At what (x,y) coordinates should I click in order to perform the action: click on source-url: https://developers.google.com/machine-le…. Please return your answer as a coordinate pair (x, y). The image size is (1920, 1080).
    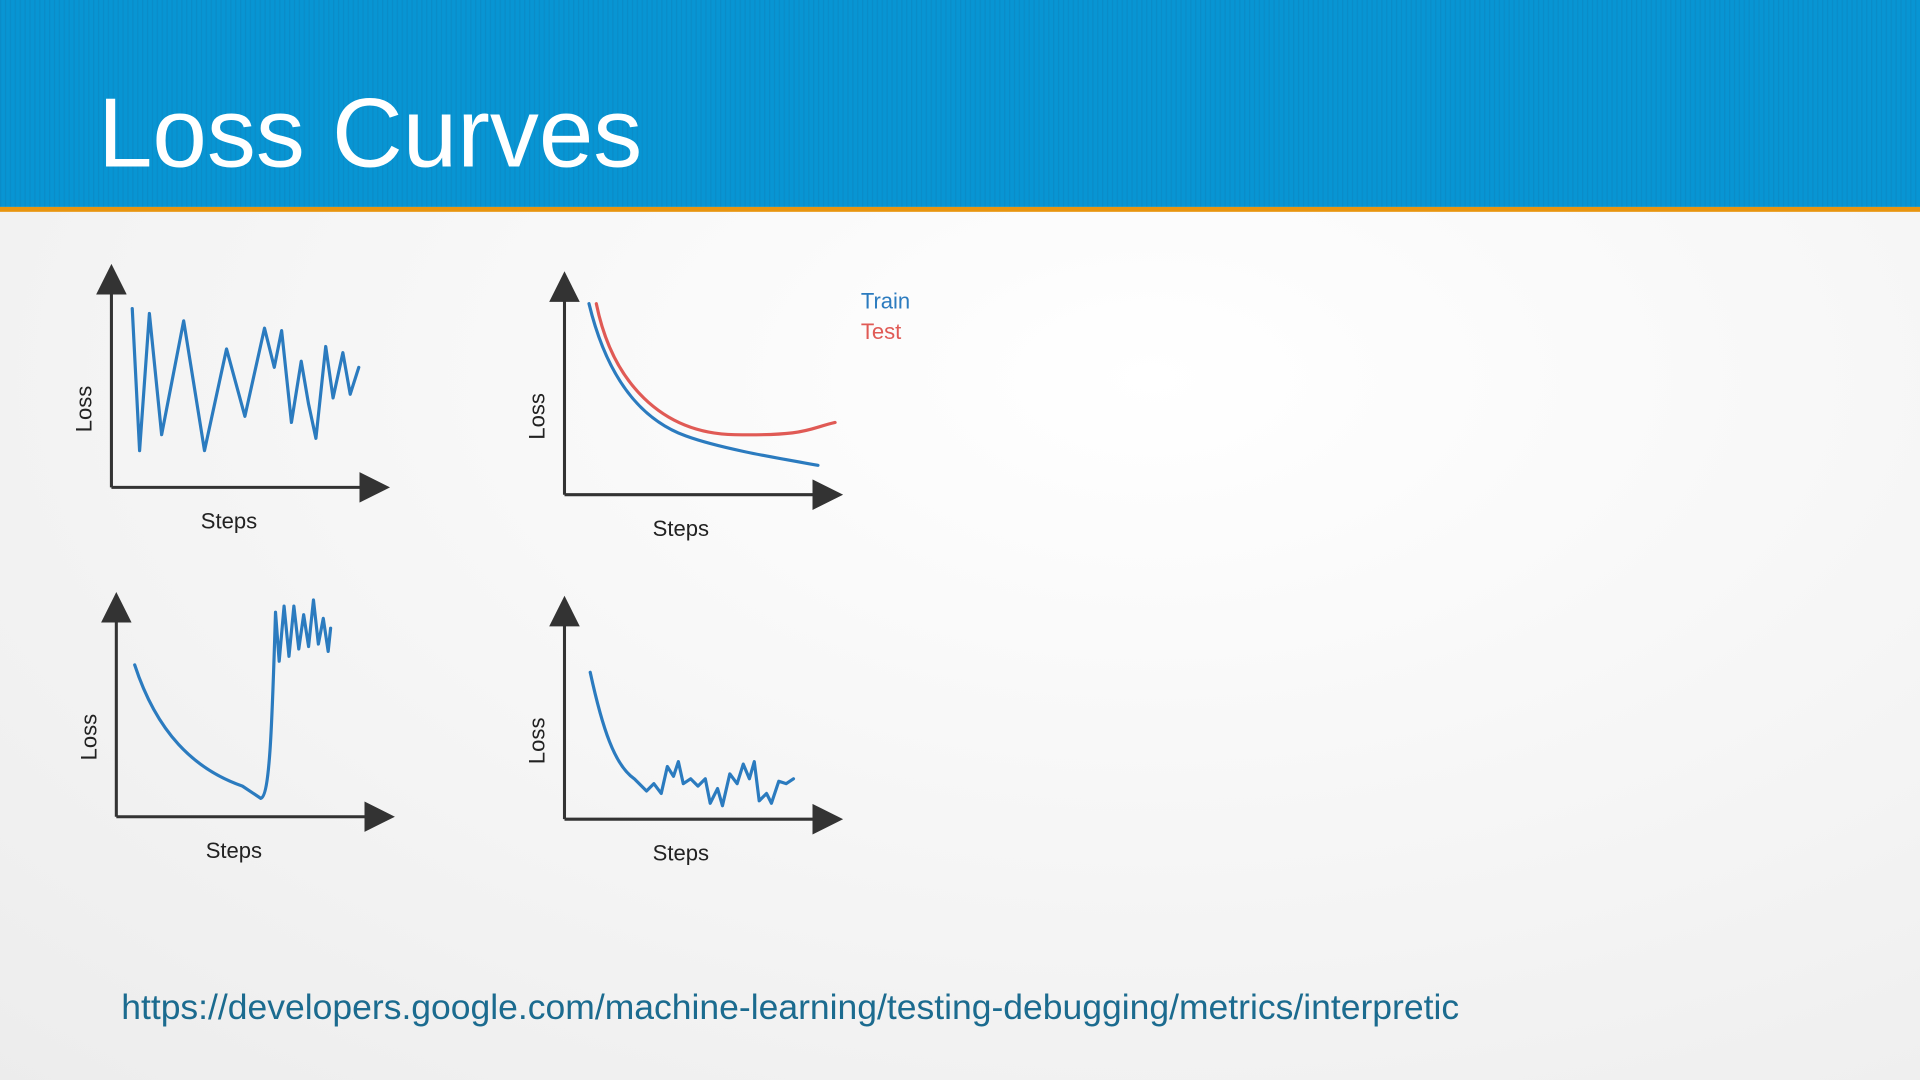
    Looking at the image, I should click on (790, 1007).